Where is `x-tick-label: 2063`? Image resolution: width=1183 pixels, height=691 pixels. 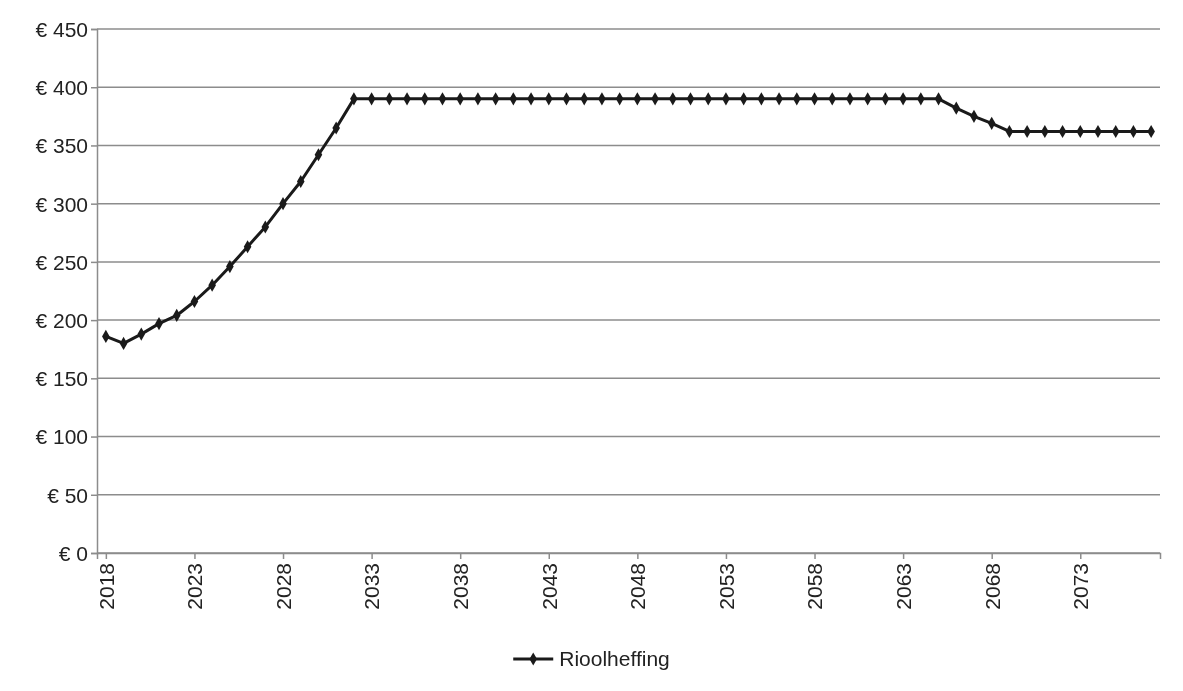 x-tick-label: 2063 is located at coordinates (903, 586).